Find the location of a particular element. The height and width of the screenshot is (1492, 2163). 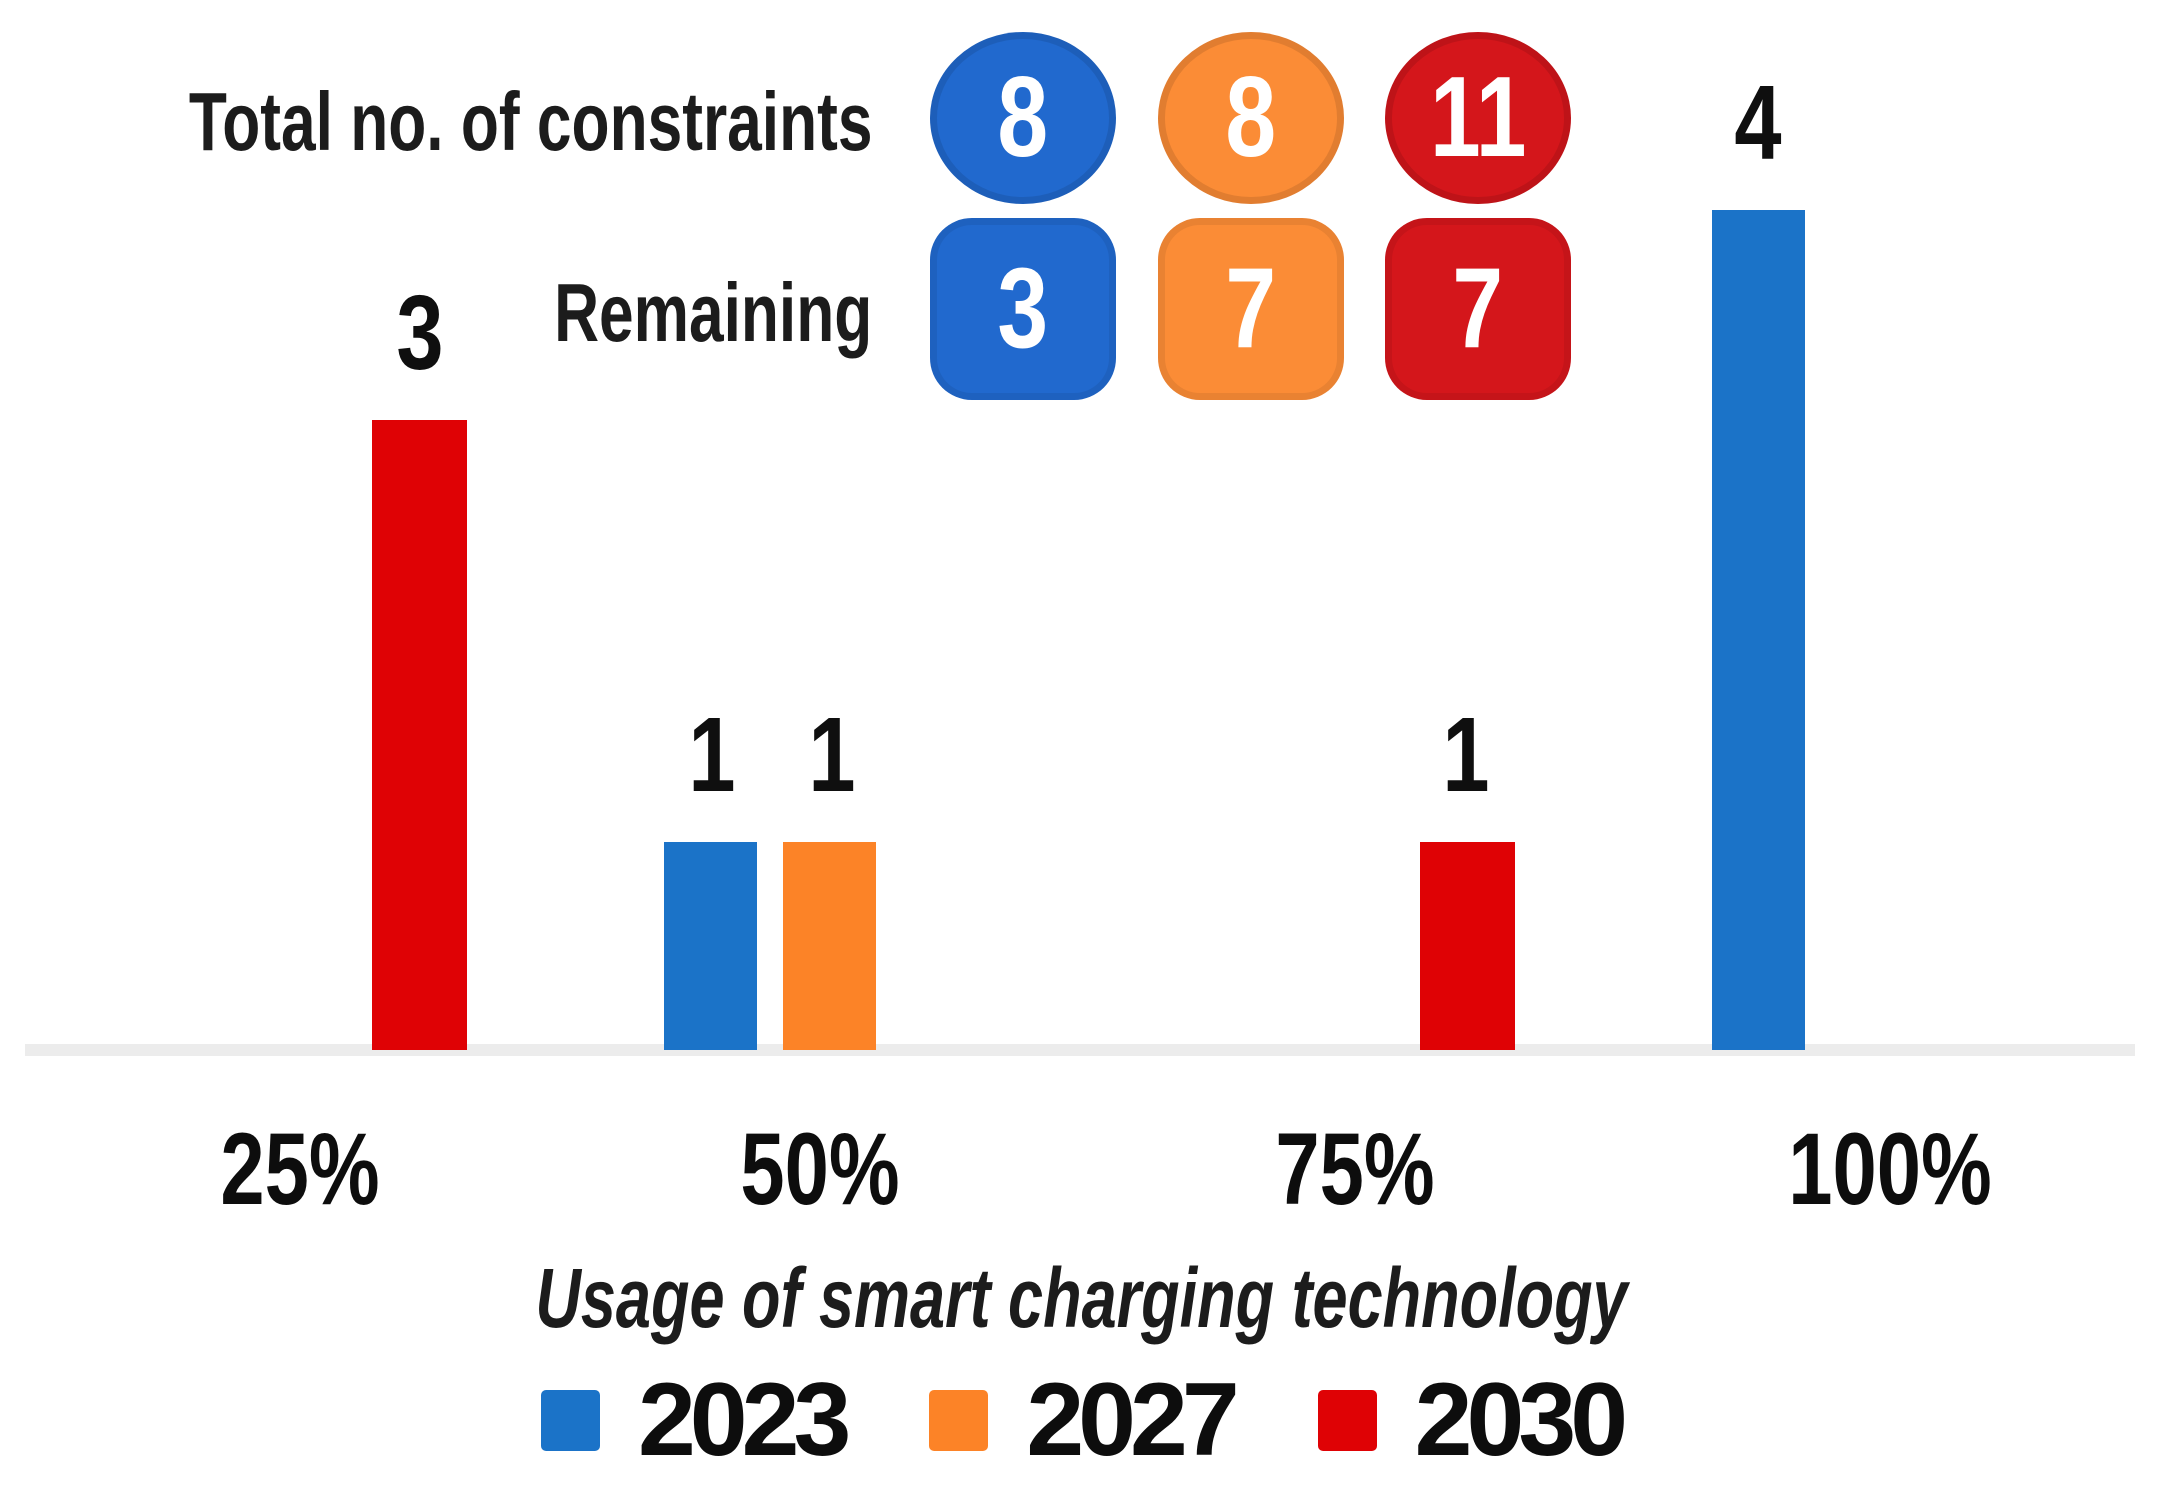

badge-remaining-2023-value: 3 is located at coordinates (1023, 308).